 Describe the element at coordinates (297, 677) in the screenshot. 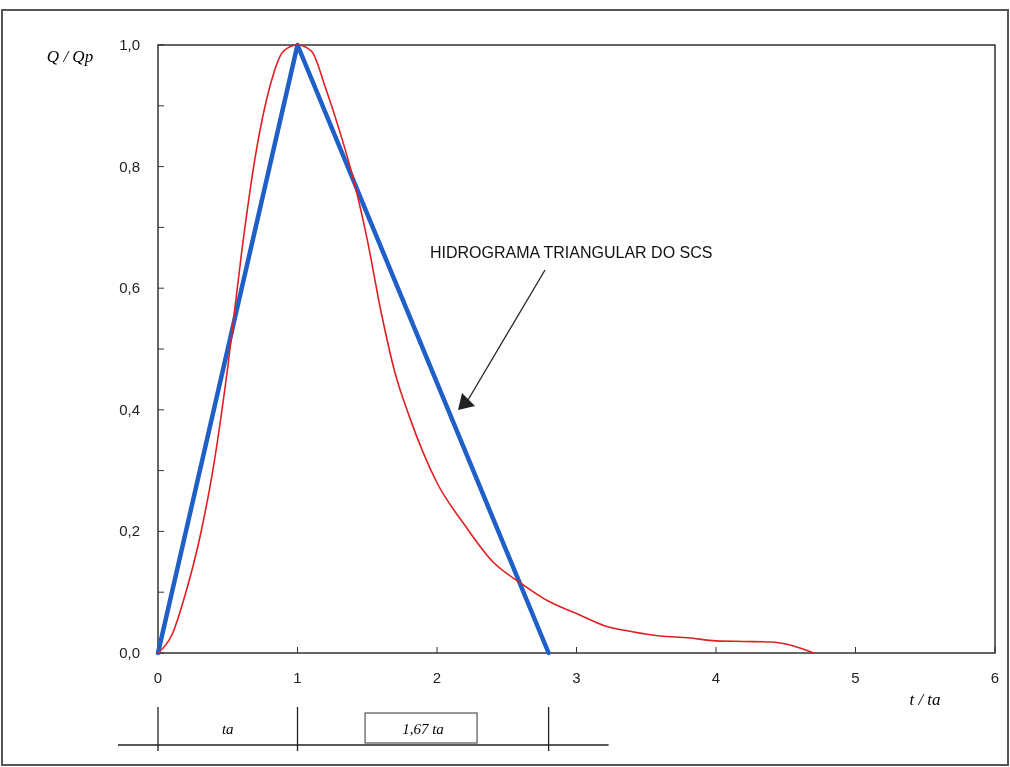

I see `x-tick-label: 1` at that location.